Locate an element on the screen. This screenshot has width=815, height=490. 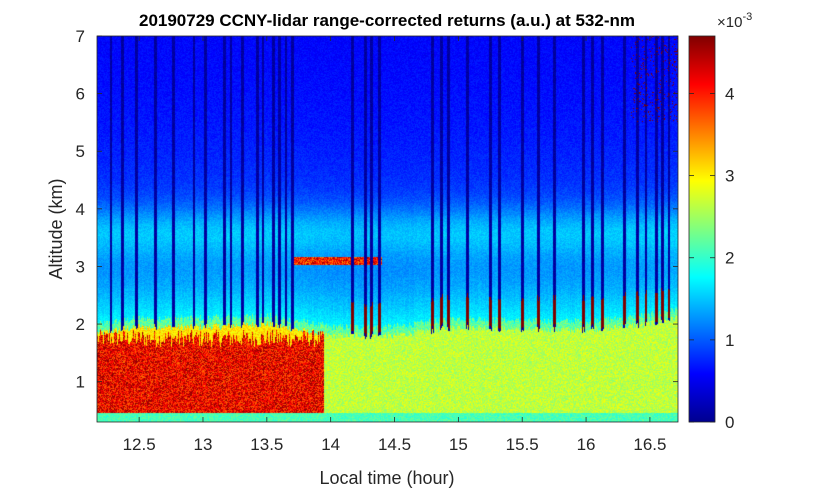
colorbar-tick-label: 3 is located at coordinates (729, 176).